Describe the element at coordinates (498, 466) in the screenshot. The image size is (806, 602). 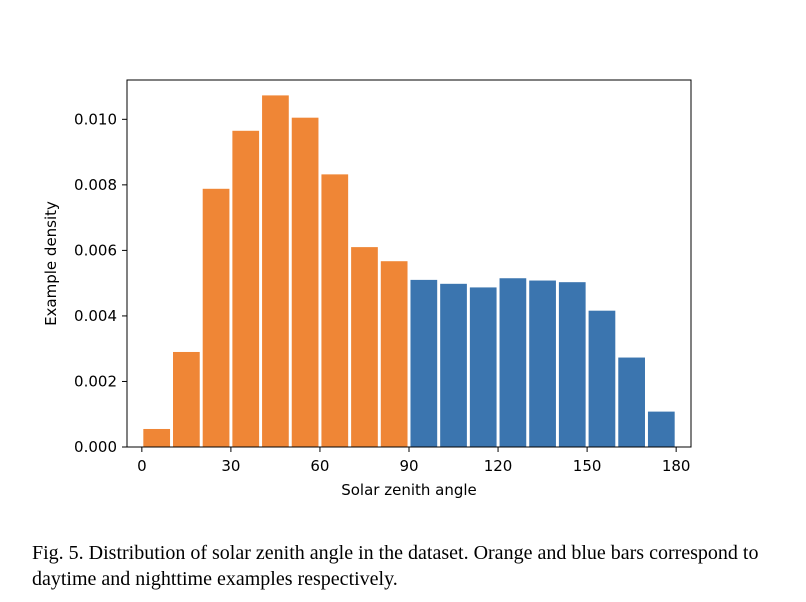
I see `x-tick-label: 120` at that location.